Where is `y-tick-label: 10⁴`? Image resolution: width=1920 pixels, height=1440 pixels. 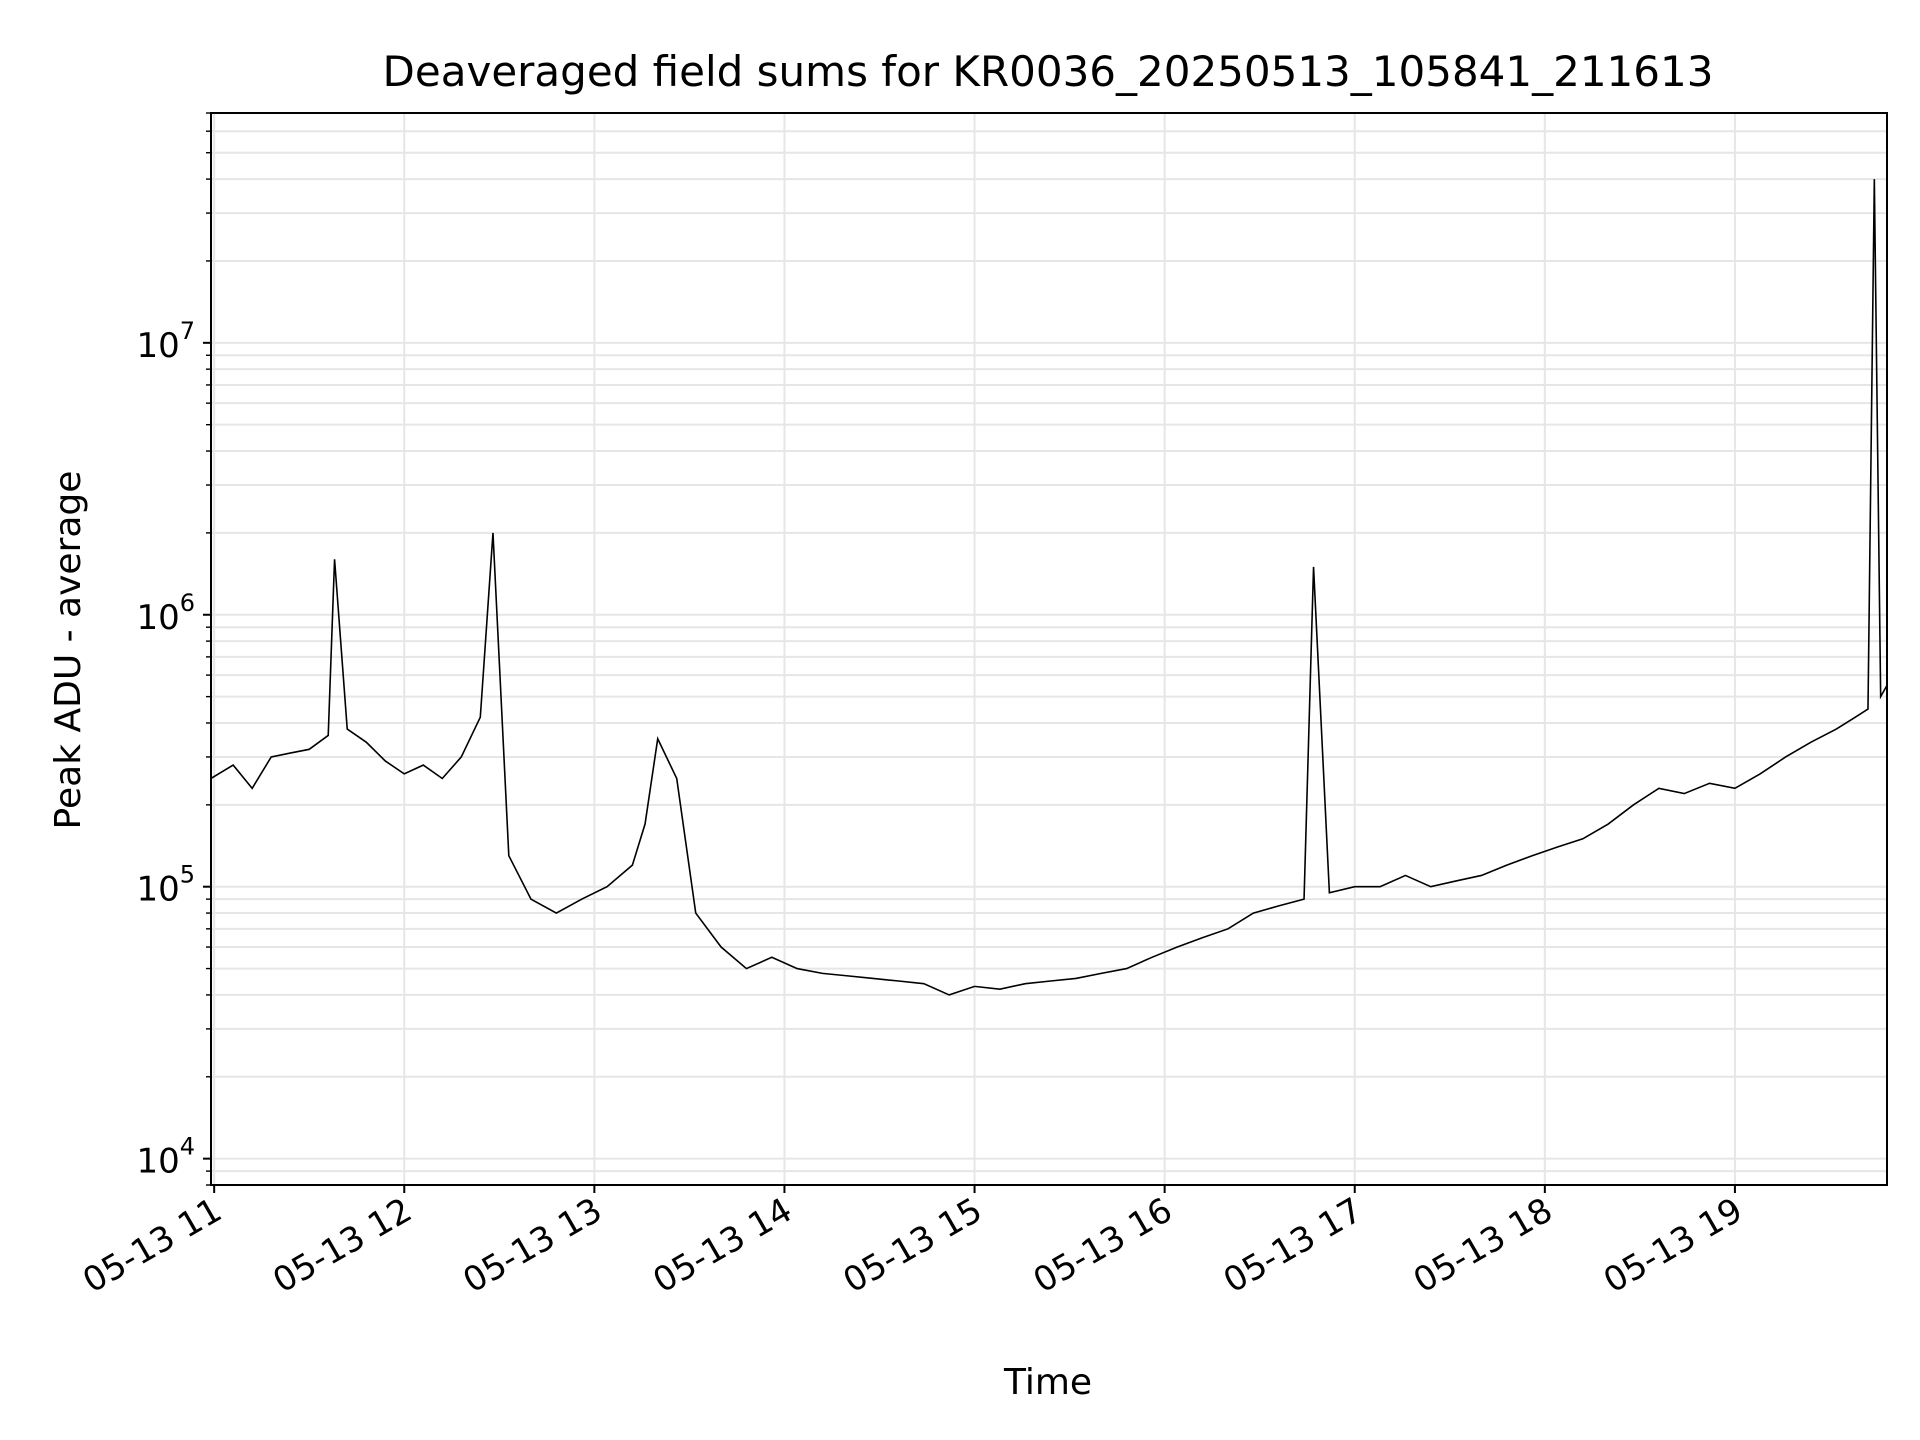
y-tick-label: 10⁴ is located at coordinates (165, 1157).